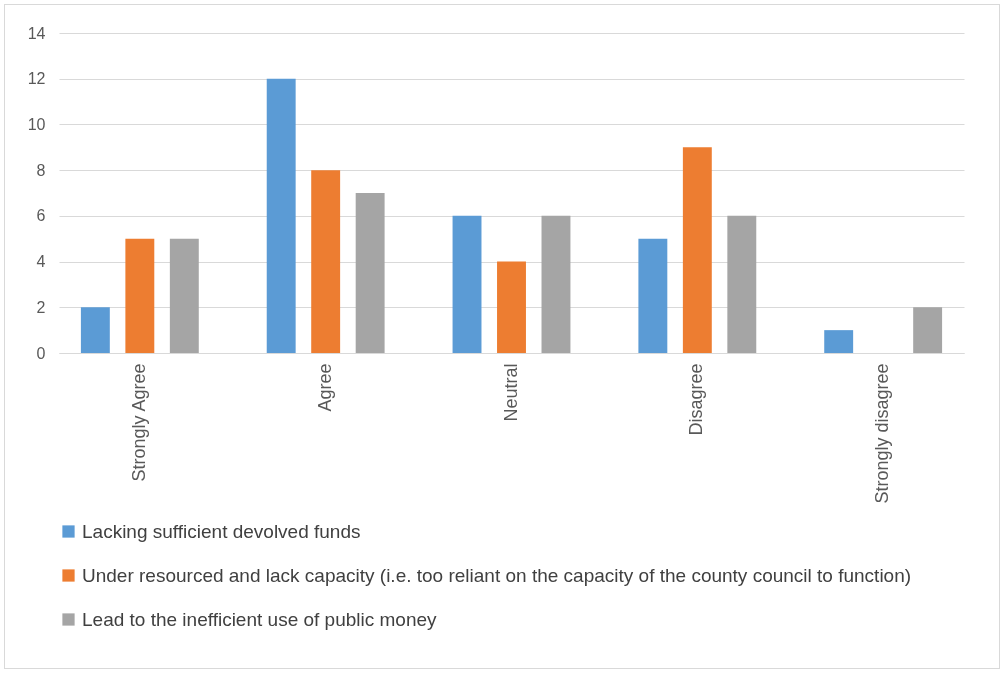 Image resolution: width=1006 pixels, height=675 pixels. What do you see at coordinates (510, 392) in the screenshot?
I see `x-tick-label: Neutral` at bounding box center [510, 392].